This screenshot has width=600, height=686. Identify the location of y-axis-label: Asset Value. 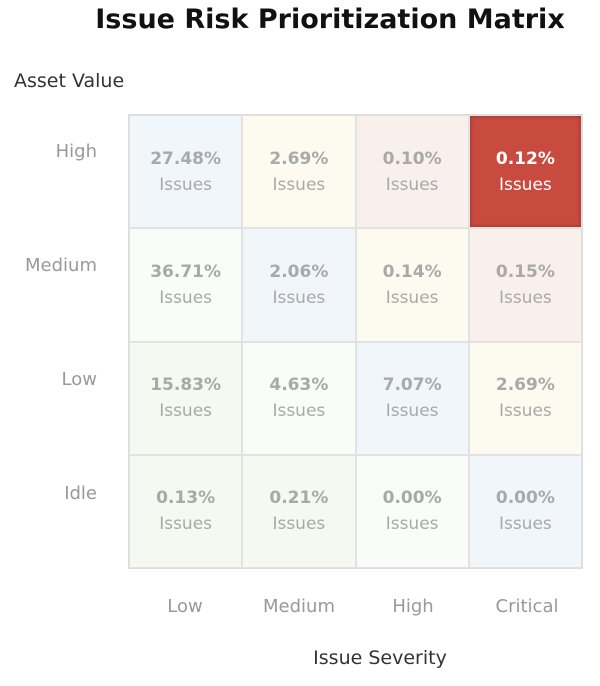
(69, 81).